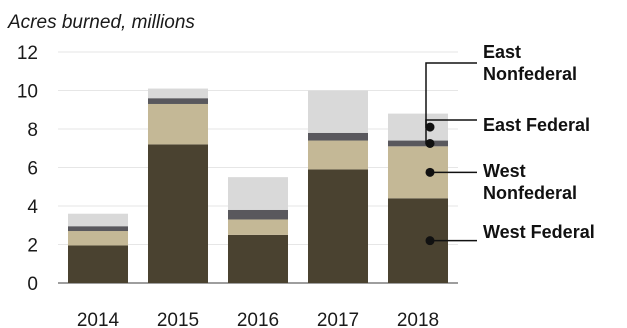  What do you see at coordinates (258, 319) in the screenshot?
I see `x-tick-label: 2016` at bounding box center [258, 319].